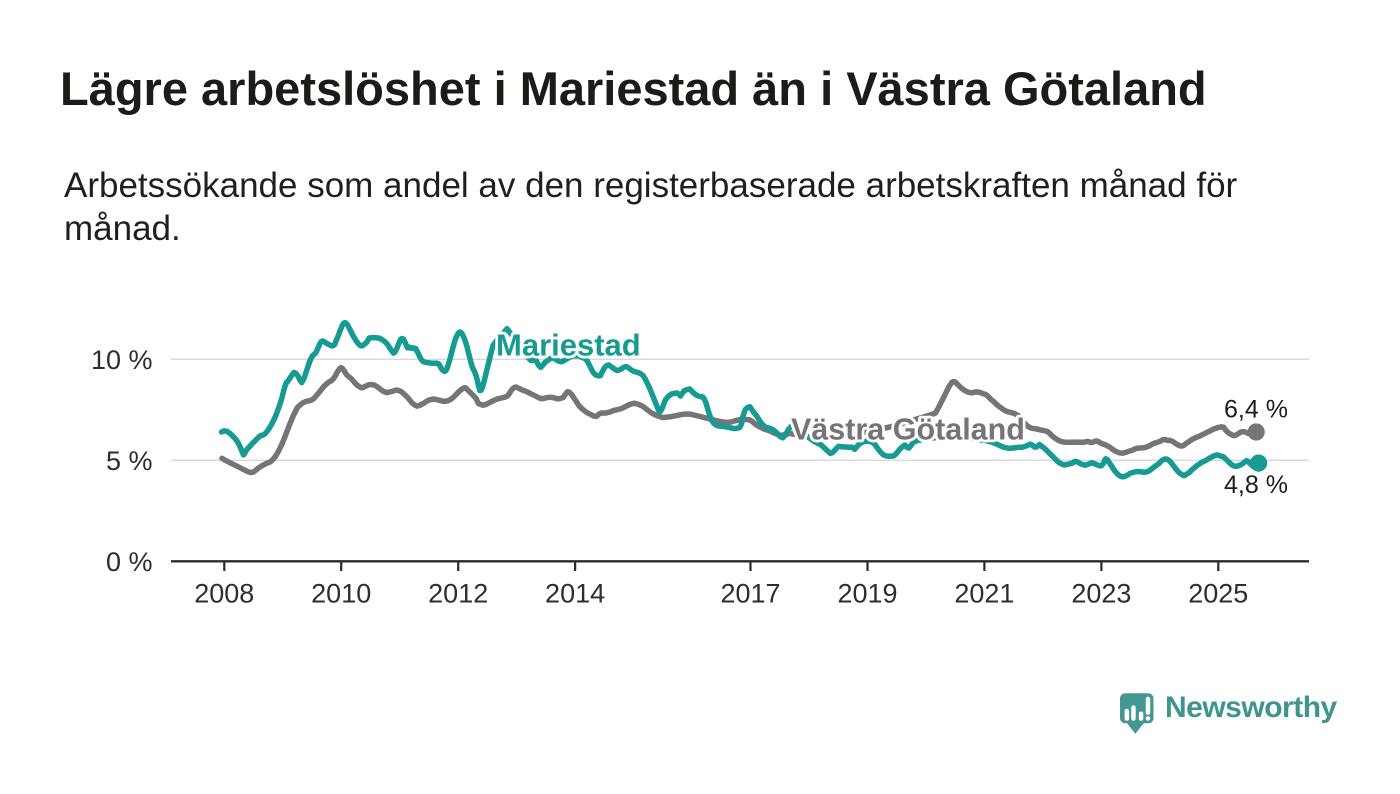 This screenshot has height=794, width=1400. What do you see at coordinates (129, 562) in the screenshot?
I see `svg-text: 0 %` at bounding box center [129, 562].